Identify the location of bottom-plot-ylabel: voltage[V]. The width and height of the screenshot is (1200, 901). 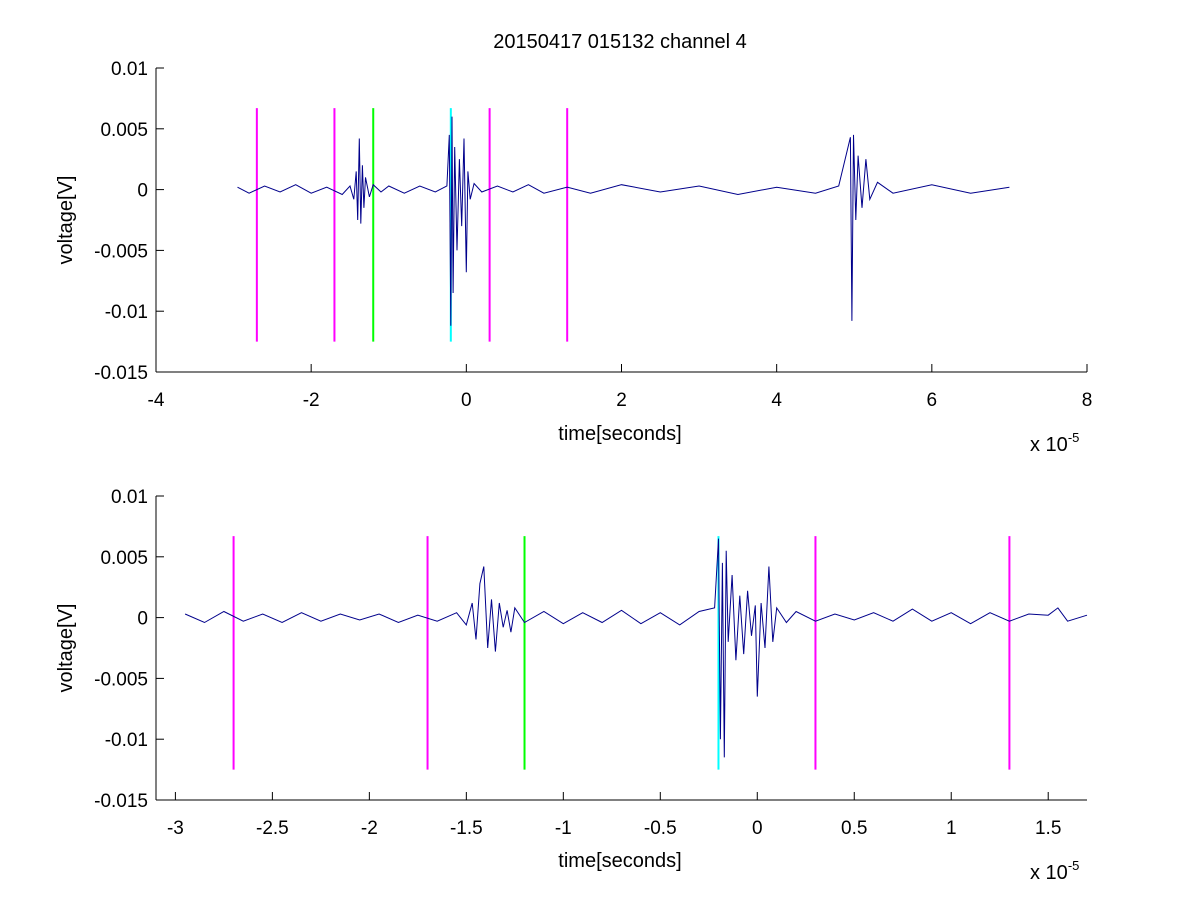
(66, 648).